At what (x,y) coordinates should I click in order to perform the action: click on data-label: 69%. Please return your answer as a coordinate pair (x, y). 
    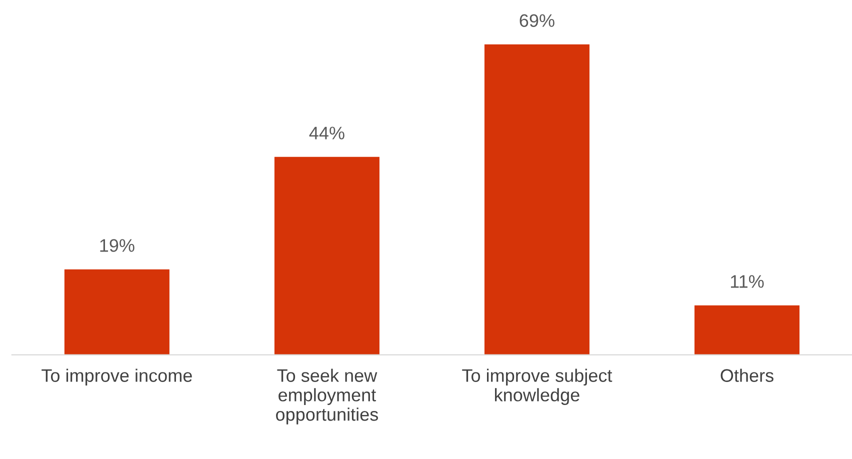
    Looking at the image, I should click on (537, 20).